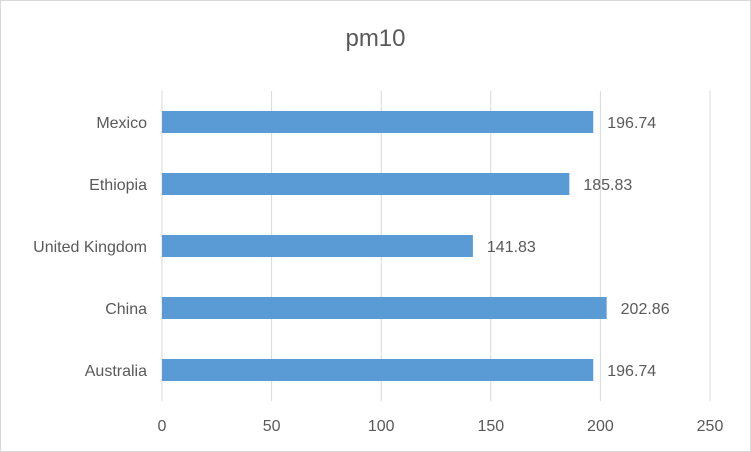 This screenshot has width=751, height=452. What do you see at coordinates (162, 426) in the screenshot?
I see `x-tick-label: 0` at bounding box center [162, 426].